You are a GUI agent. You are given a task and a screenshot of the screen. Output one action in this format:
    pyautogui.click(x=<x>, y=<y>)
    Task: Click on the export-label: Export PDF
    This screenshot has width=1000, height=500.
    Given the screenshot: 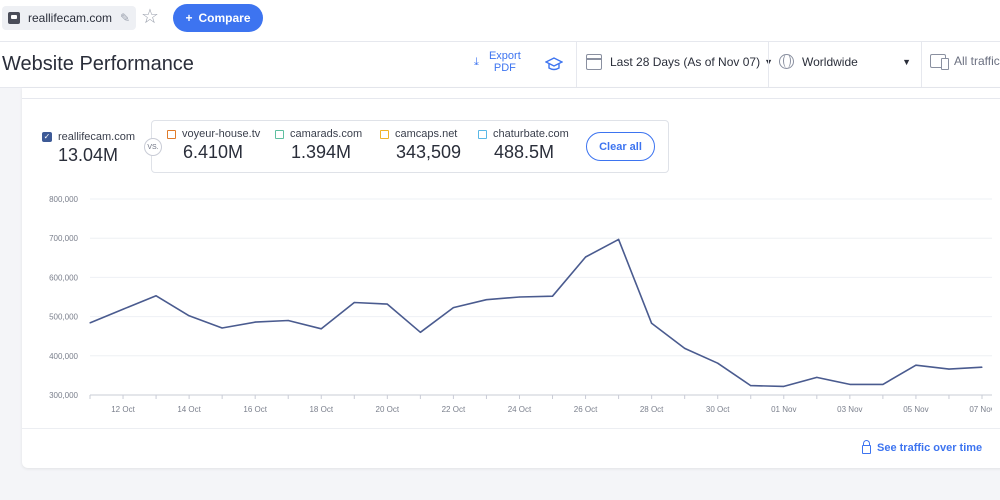 What is the action you would take?
    pyautogui.click(x=504, y=62)
    